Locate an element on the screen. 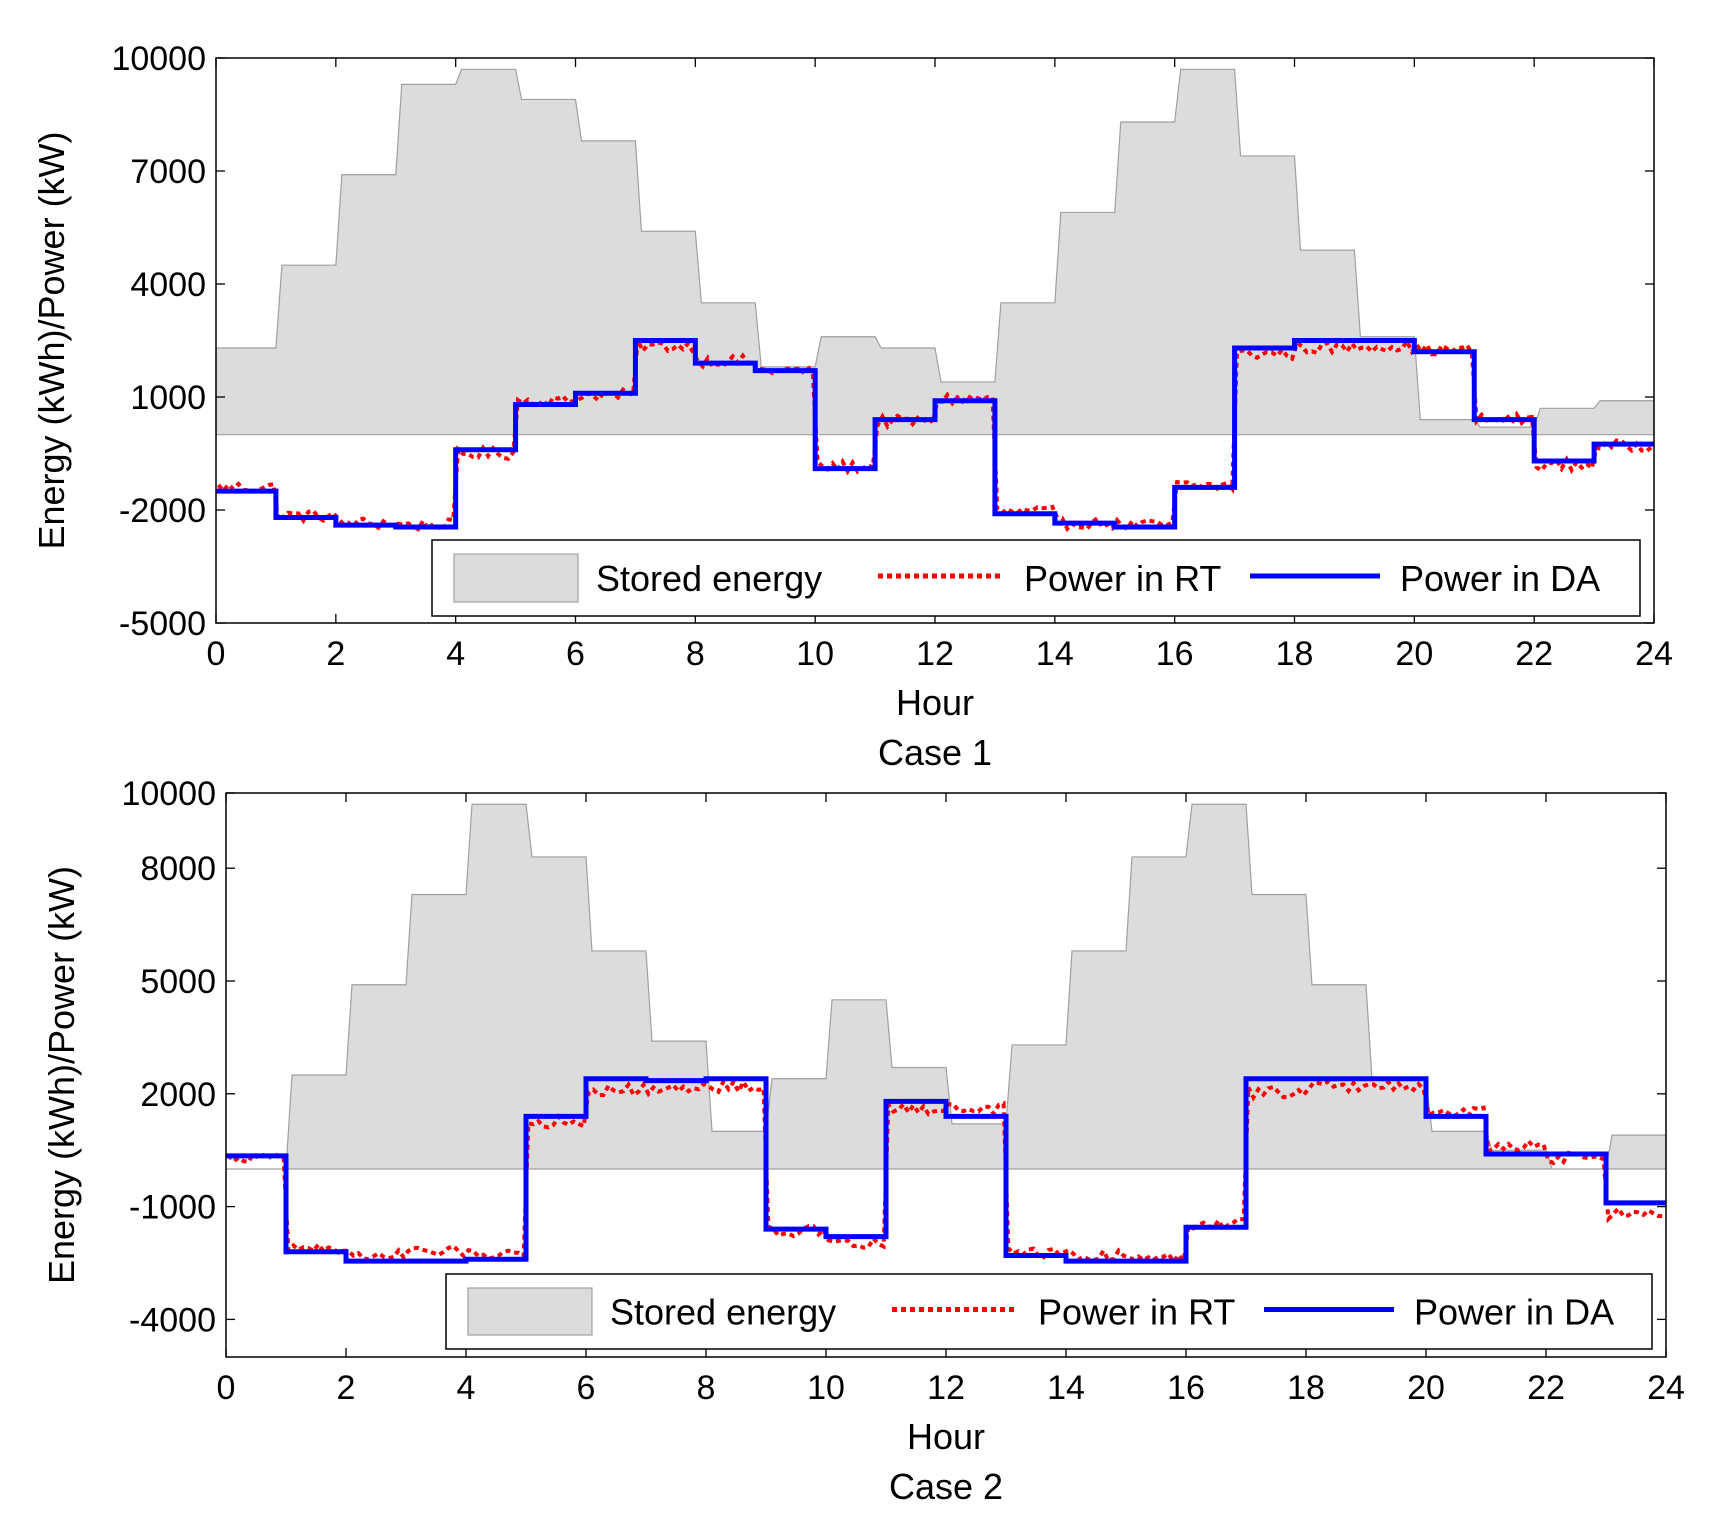  chart-1-title: Case 1 is located at coordinates (935, 752).